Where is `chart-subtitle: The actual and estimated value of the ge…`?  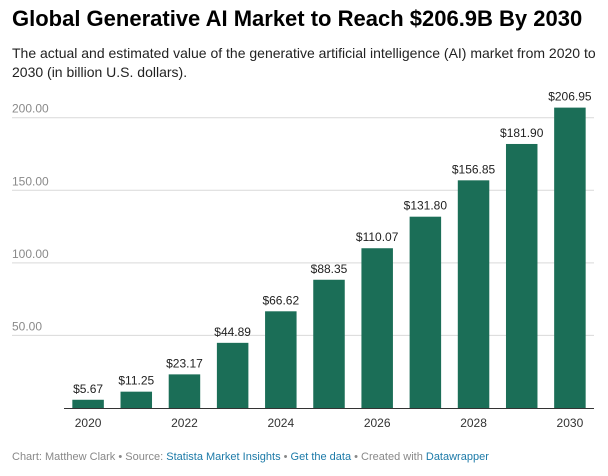
chart-subtitle: The actual and estimated value of the ge… is located at coordinates (304, 62).